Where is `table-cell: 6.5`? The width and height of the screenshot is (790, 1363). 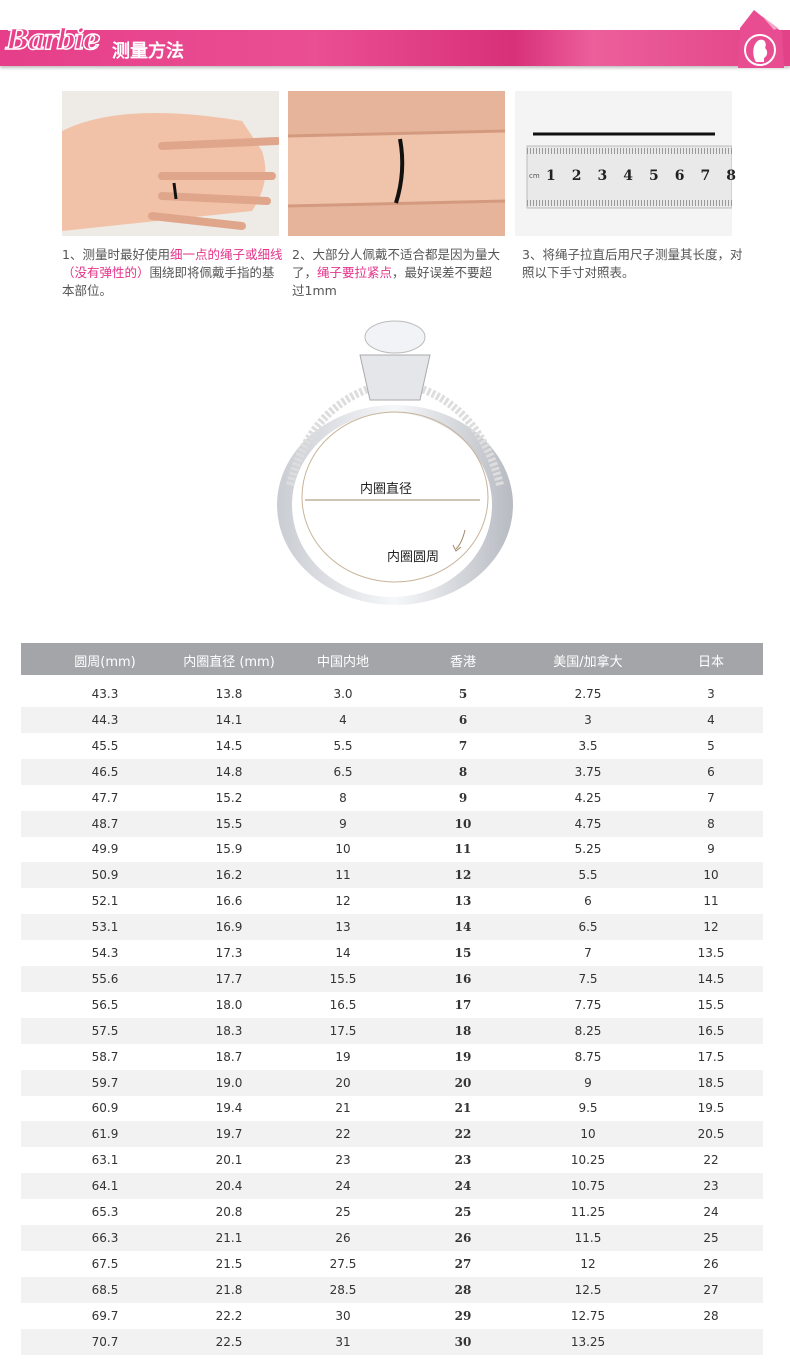 table-cell: 6.5 is located at coordinates (343, 771).